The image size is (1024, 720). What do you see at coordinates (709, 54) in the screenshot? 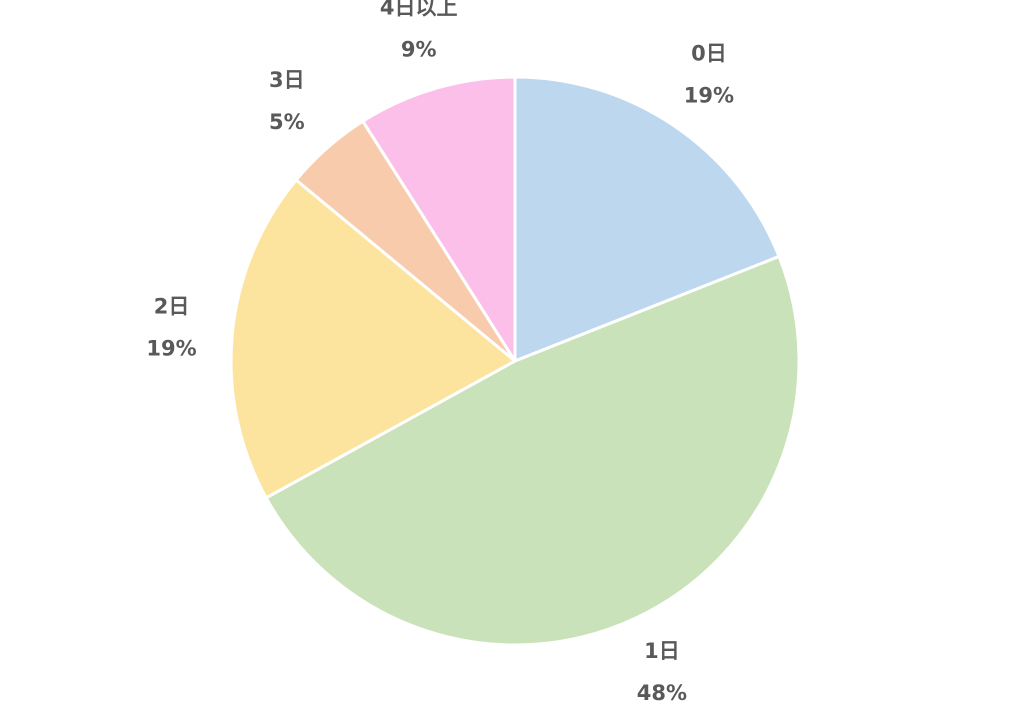
I see `slice-category-label: 0日` at bounding box center [709, 54].